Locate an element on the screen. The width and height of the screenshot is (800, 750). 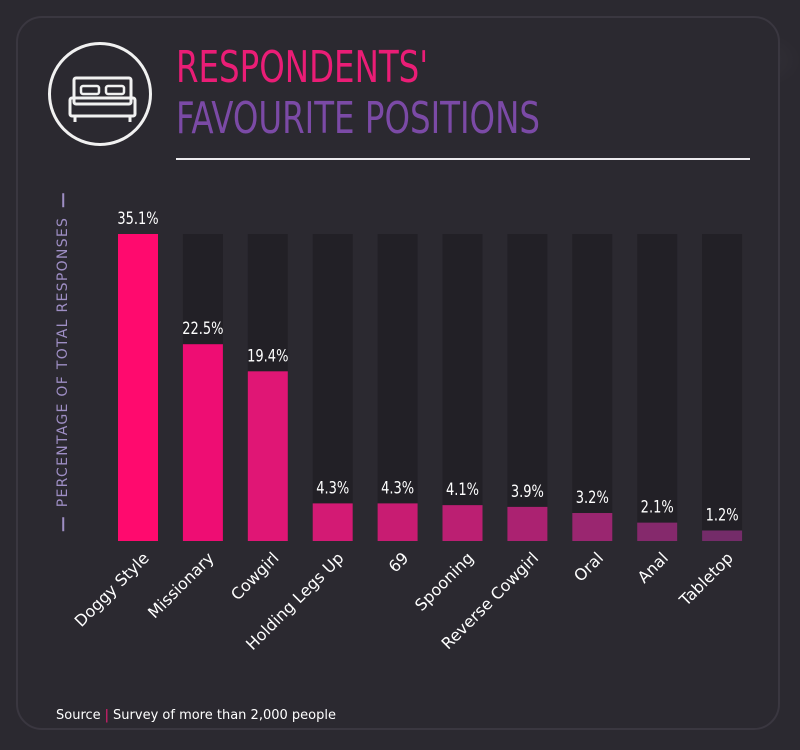
category-label: Missionary is located at coordinates (181, 585).